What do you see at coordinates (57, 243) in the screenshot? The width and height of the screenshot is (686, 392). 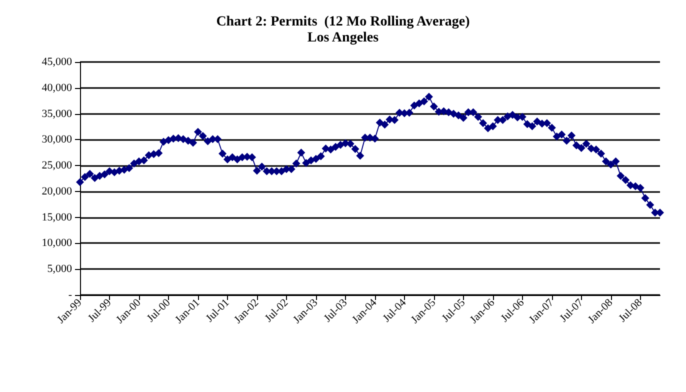 I see `y-tick-label: 10,000` at bounding box center [57, 243].